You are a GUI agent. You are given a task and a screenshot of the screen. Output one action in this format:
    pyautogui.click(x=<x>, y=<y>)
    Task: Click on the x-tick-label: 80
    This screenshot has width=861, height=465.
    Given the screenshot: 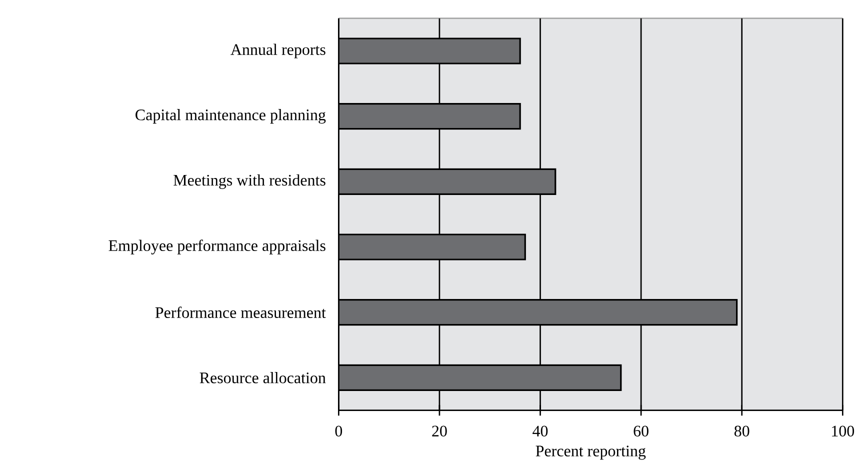 What is the action you would take?
    pyautogui.click(x=742, y=431)
    